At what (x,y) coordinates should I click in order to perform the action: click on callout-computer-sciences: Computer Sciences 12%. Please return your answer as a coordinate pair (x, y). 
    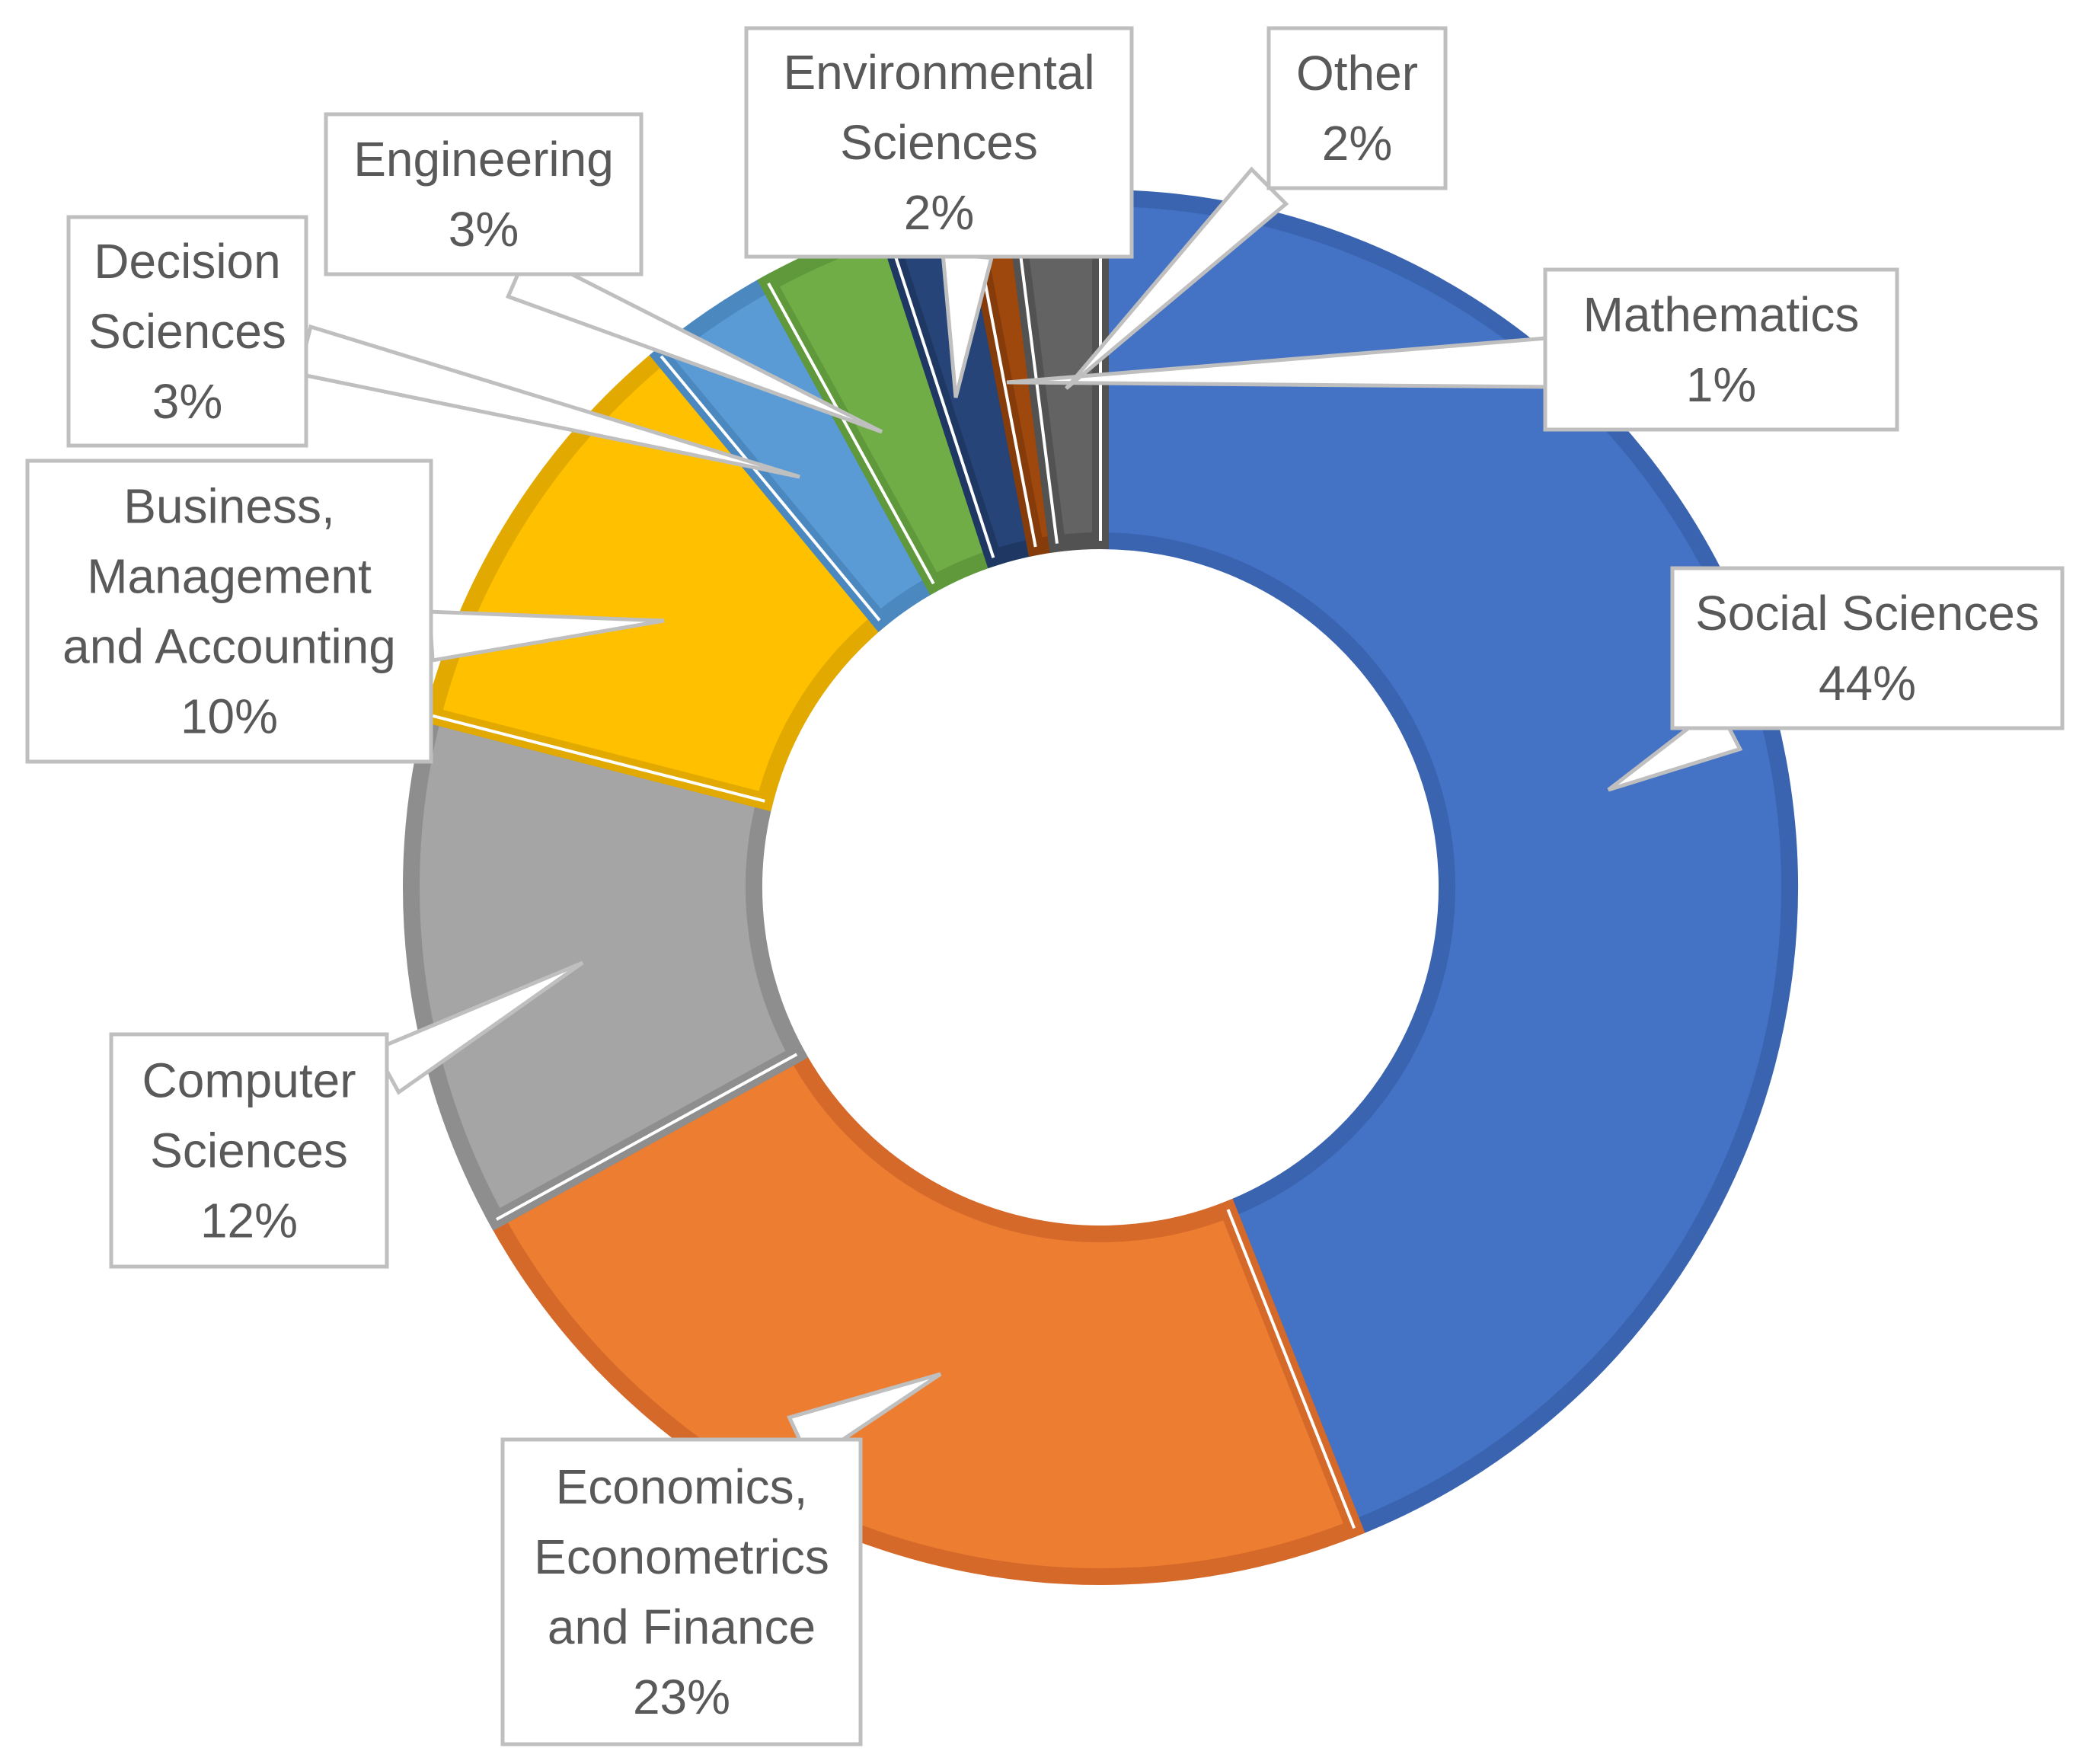
    Looking at the image, I should click on (249, 1150).